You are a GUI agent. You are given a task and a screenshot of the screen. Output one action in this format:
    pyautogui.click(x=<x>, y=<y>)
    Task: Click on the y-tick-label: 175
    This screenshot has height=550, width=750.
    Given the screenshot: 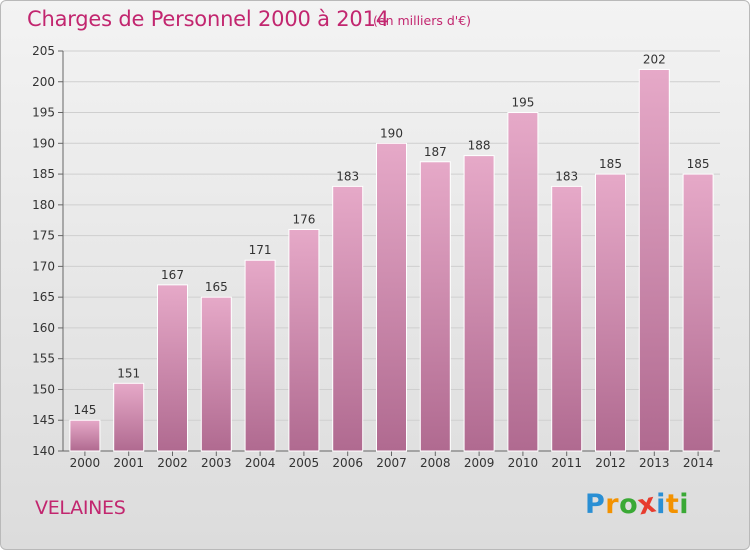 What is the action you would take?
    pyautogui.click(x=43, y=236)
    